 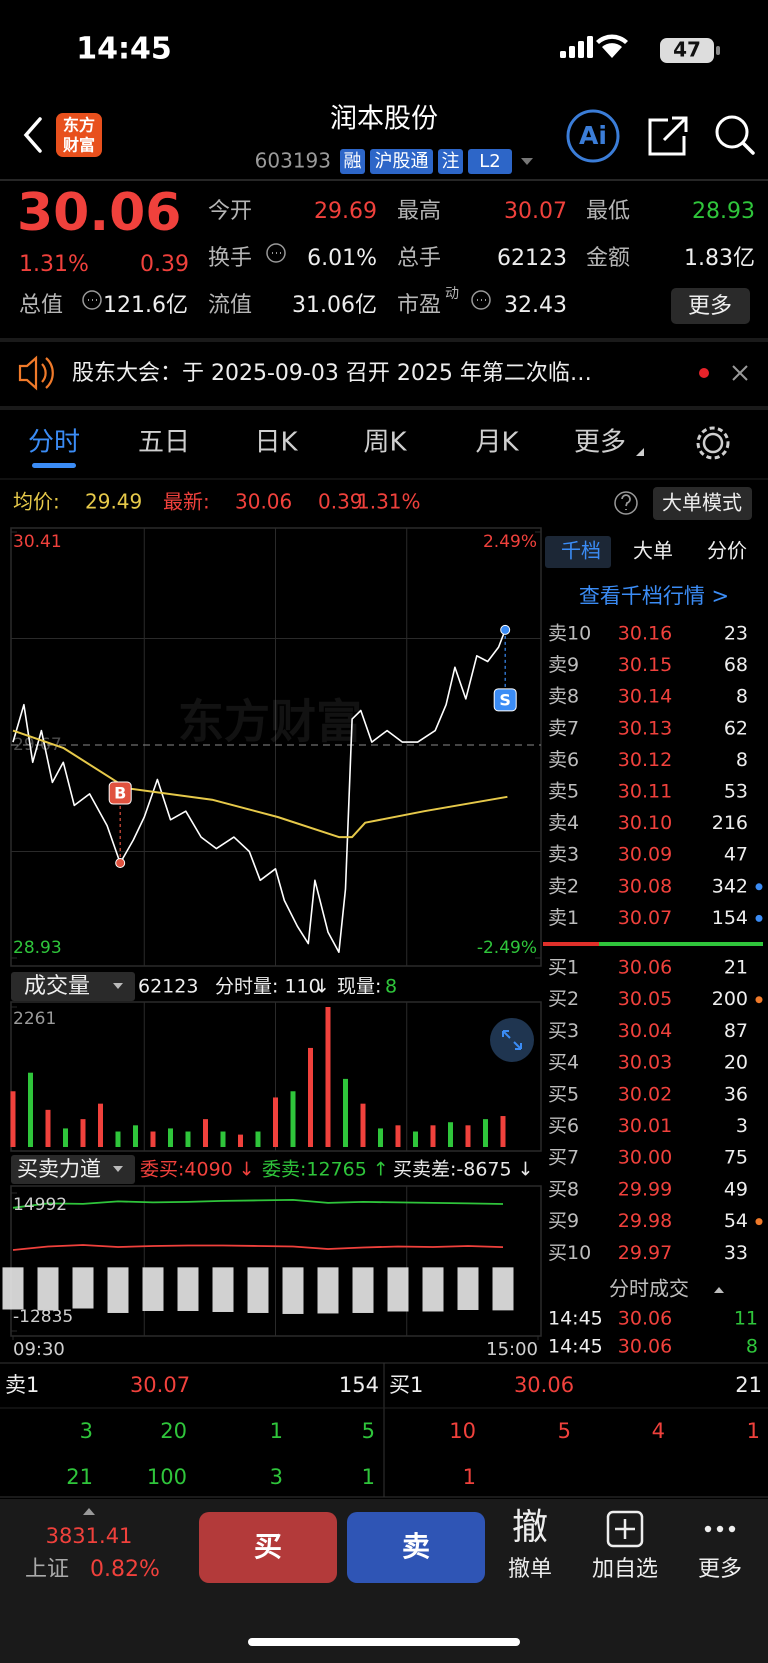 I want to click on logo-text: 财富, so click(x=78, y=145).